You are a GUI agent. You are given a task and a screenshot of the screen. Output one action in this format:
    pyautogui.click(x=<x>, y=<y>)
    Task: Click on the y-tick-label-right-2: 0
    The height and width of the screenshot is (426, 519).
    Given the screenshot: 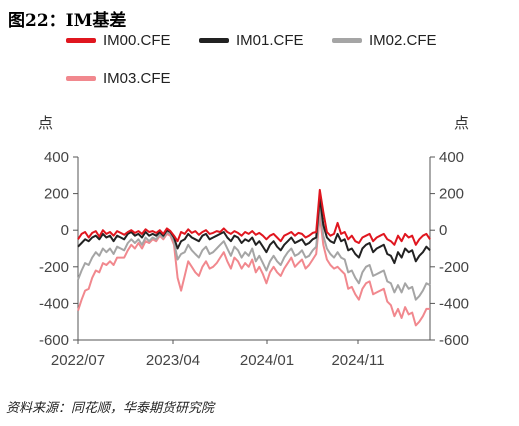 What is the action you would take?
    pyautogui.click(x=443, y=230)
    